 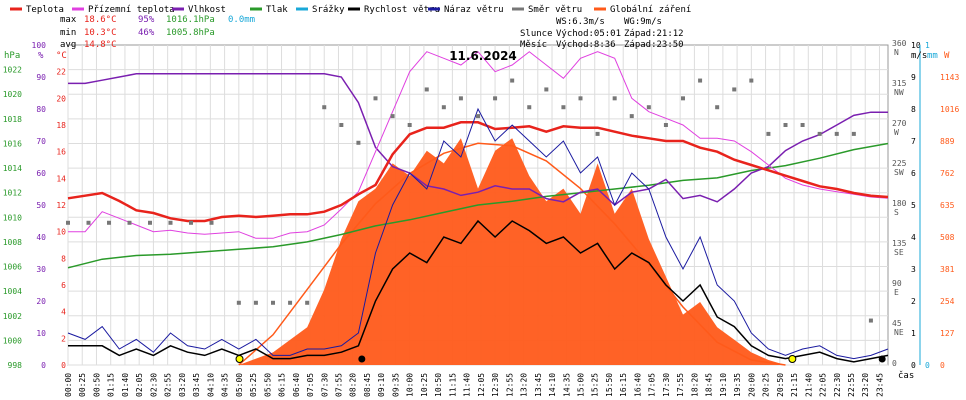 What do you see at coordinates (139, 385) in the screenshot?
I see `x-tick: 02:05` at bounding box center [139, 385].